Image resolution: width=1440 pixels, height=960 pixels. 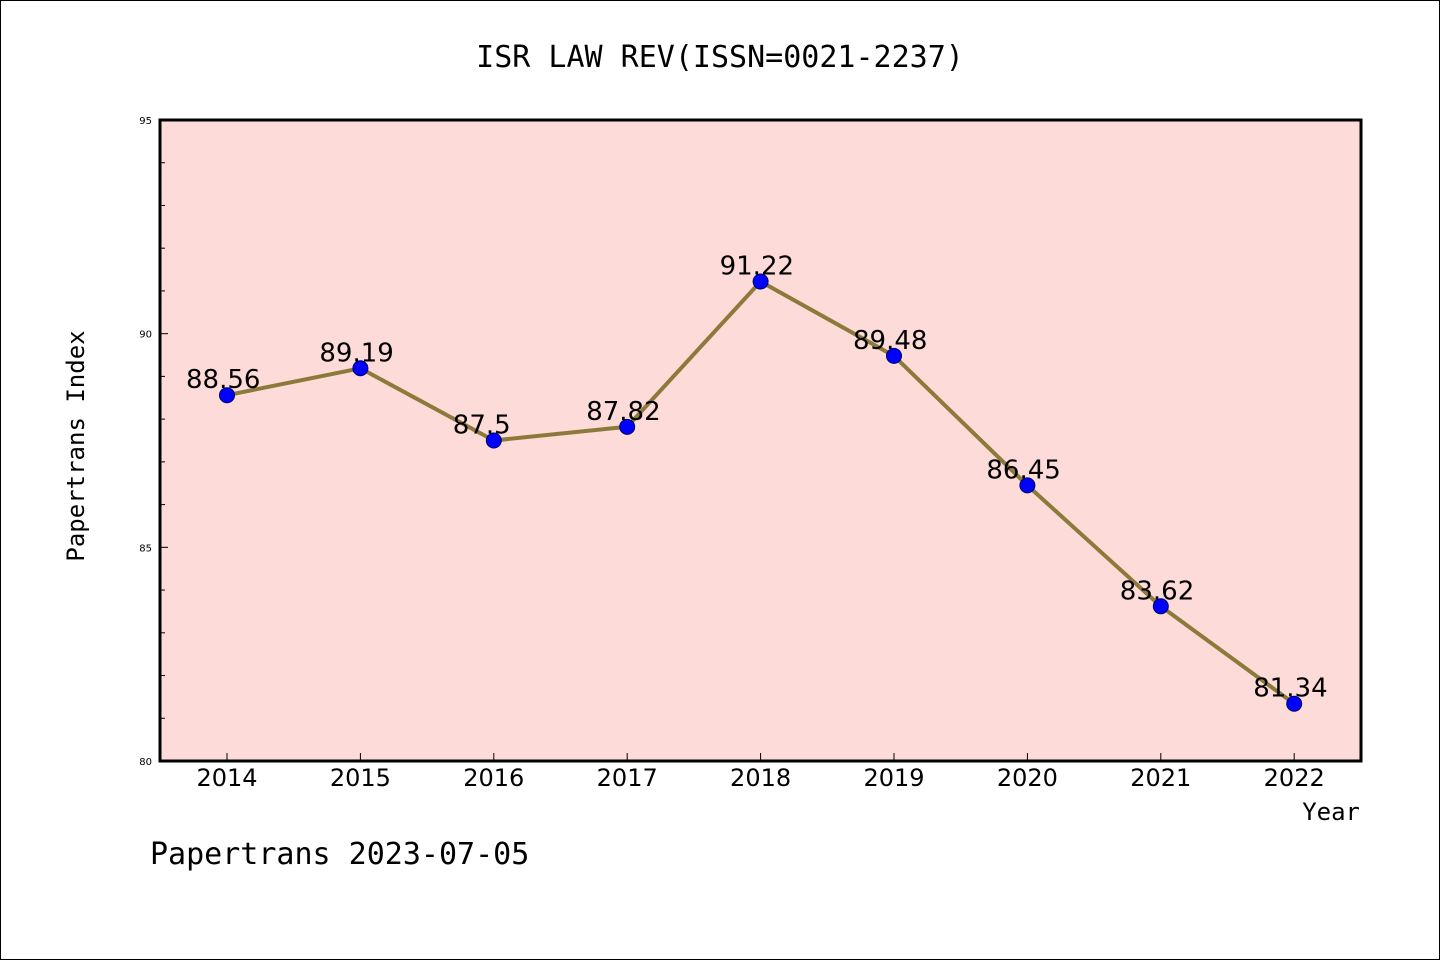 What do you see at coordinates (623, 412) in the screenshot?
I see `data-label: 87.82` at bounding box center [623, 412].